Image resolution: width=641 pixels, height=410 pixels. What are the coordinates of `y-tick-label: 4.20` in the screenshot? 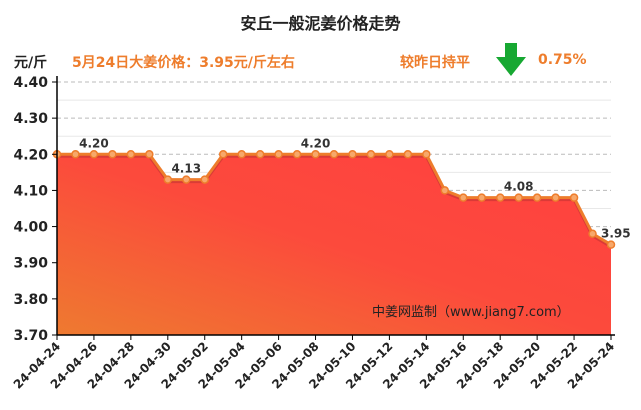 It's located at (30, 155).